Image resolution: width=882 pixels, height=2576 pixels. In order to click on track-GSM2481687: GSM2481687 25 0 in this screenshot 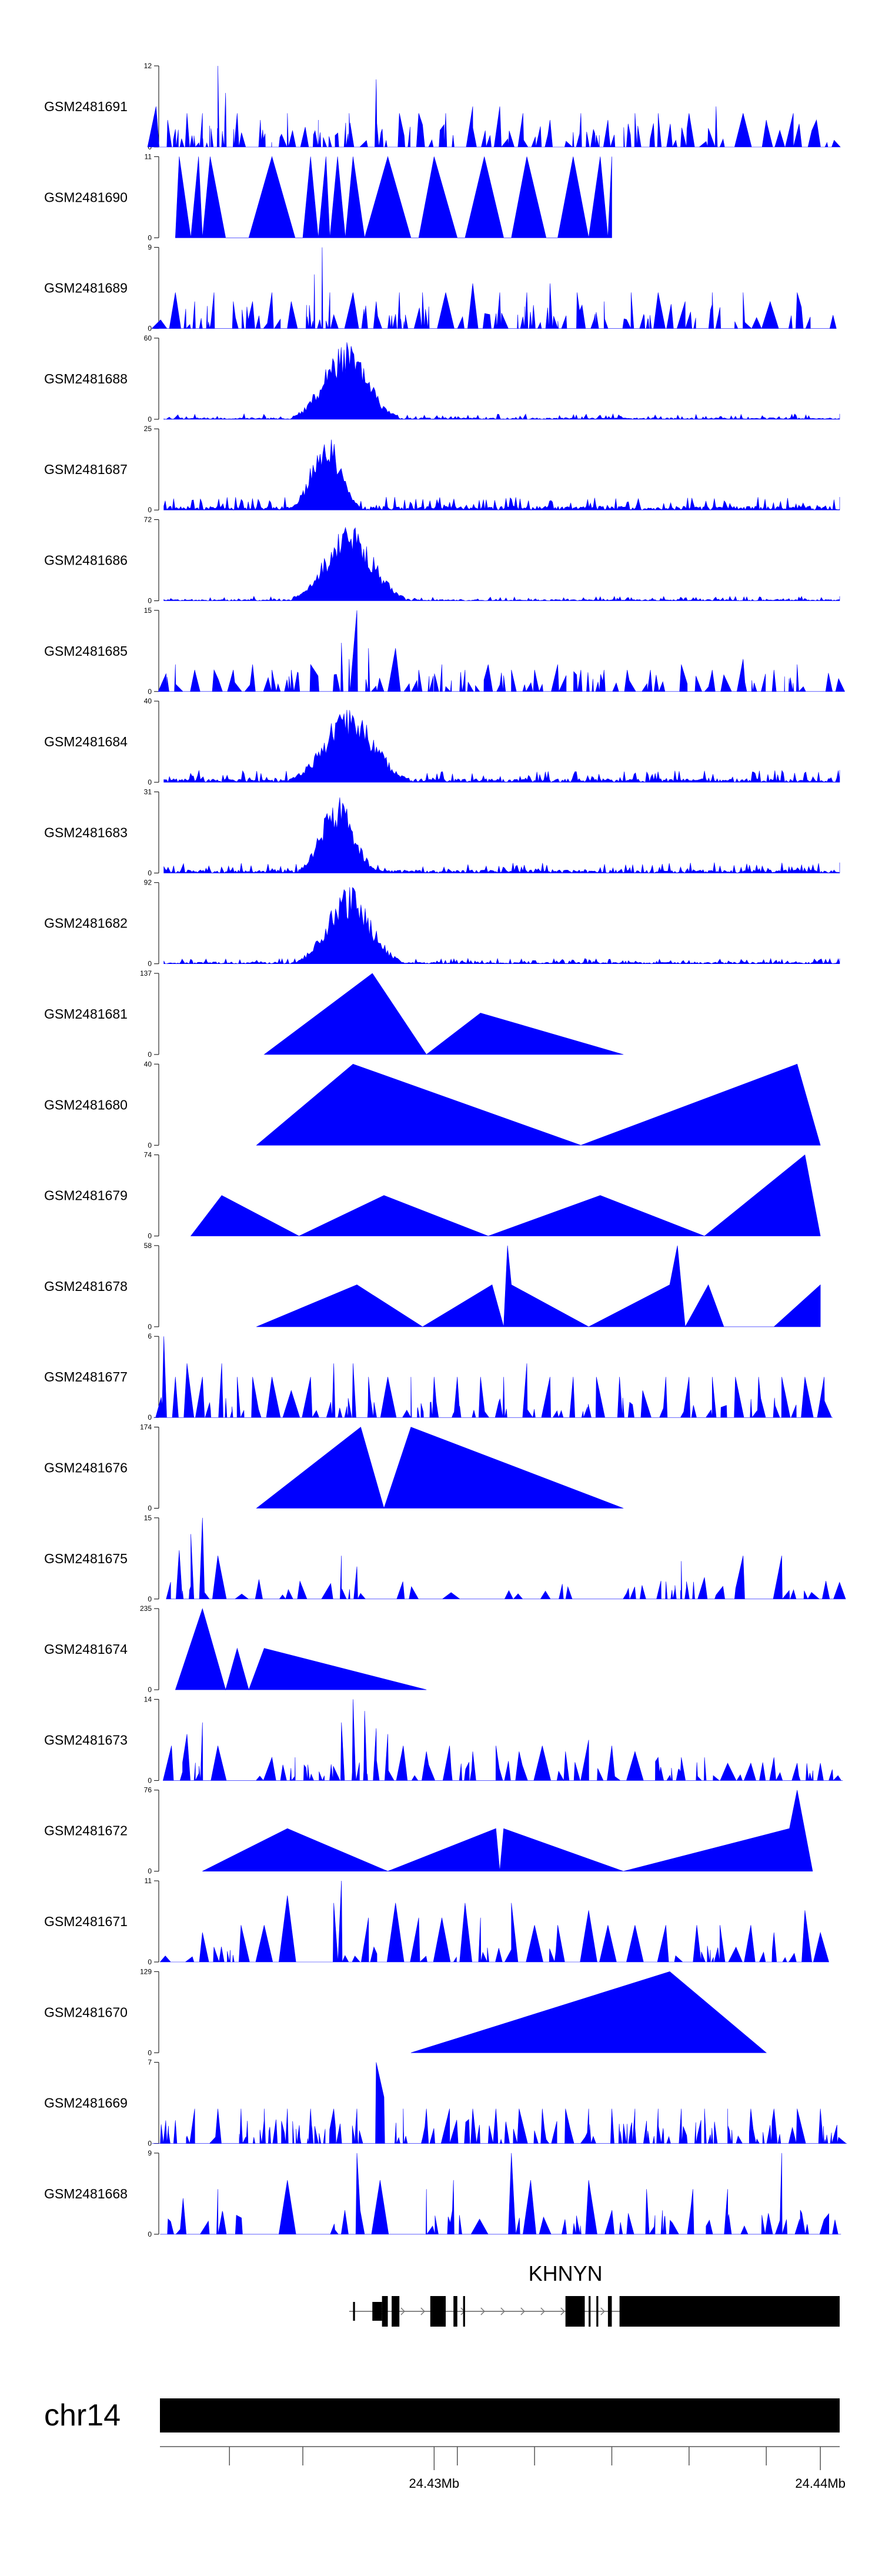, I will do `click(442, 469)`.